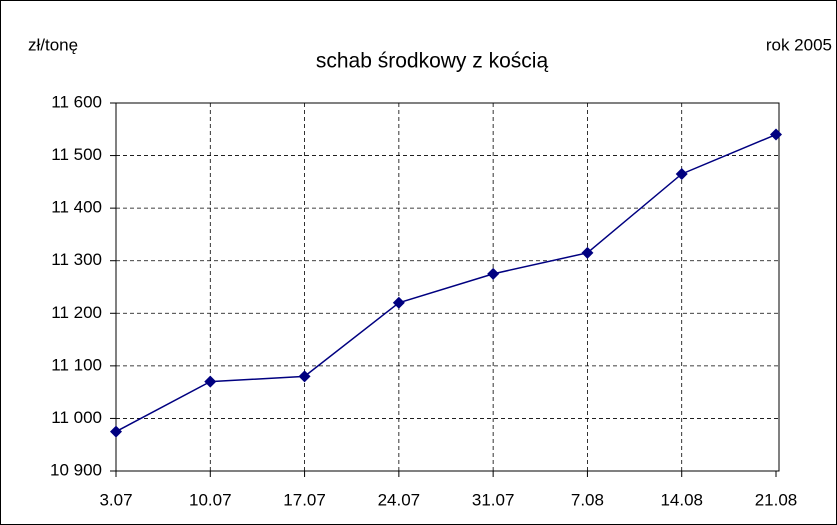 The image size is (837, 525). Describe the element at coordinates (76, 469) in the screenshot. I see `y-tick-label: 10 900` at that location.